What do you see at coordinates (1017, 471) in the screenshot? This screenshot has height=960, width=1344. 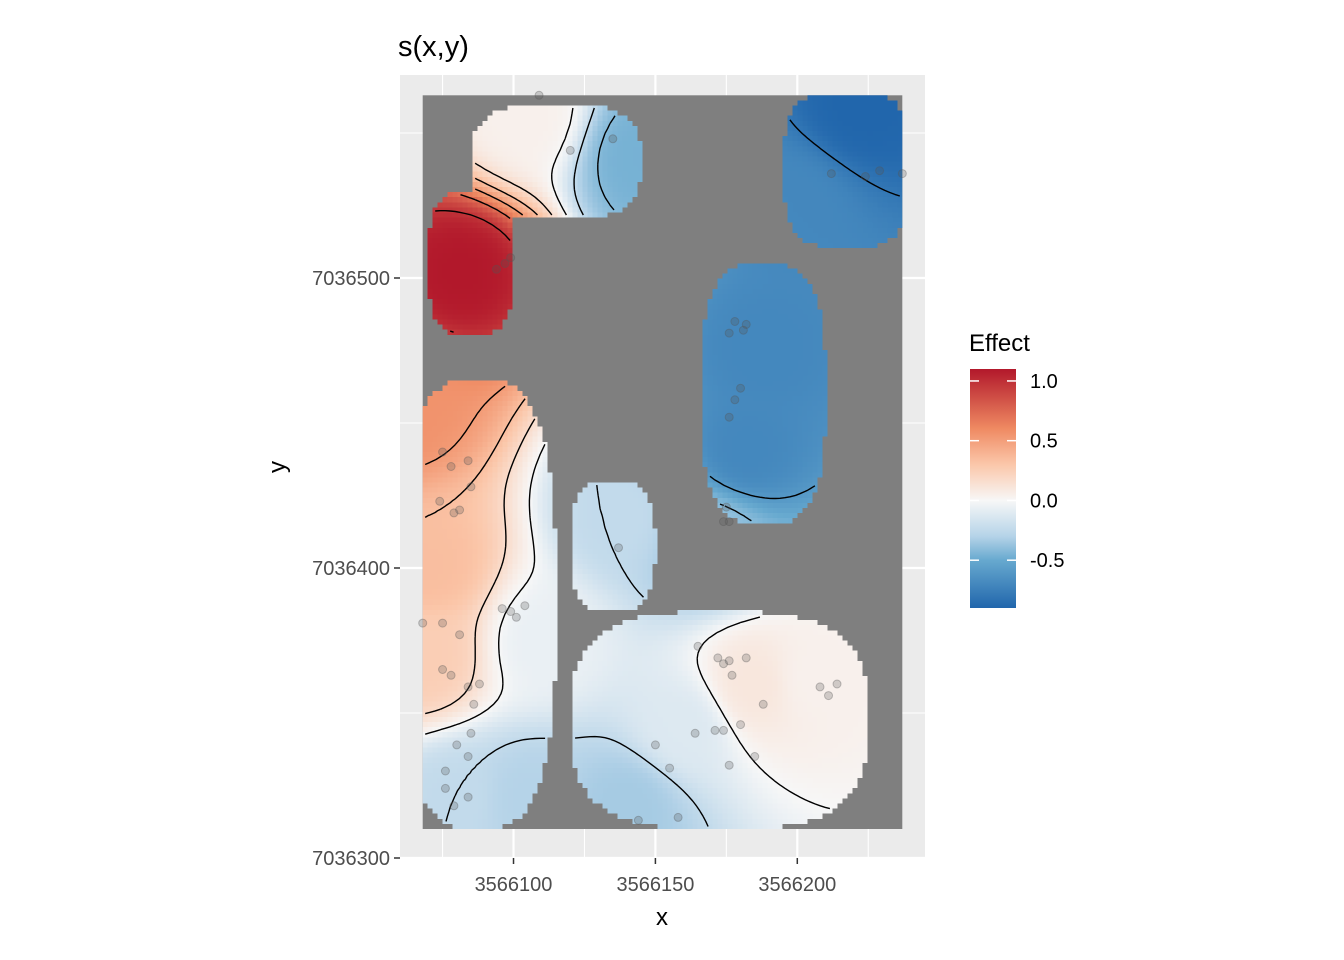 I see `legend-ticks: 1.0 0.5 0.0 -0.5` at bounding box center [1017, 471].